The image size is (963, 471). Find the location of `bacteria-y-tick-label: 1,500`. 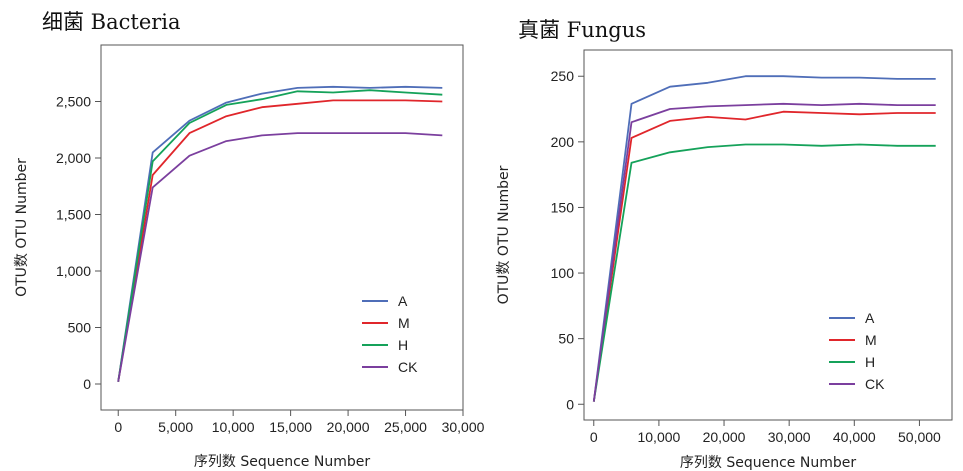

bacteria-y-tick-label: 1,500 is located at coordinates (73, 215).